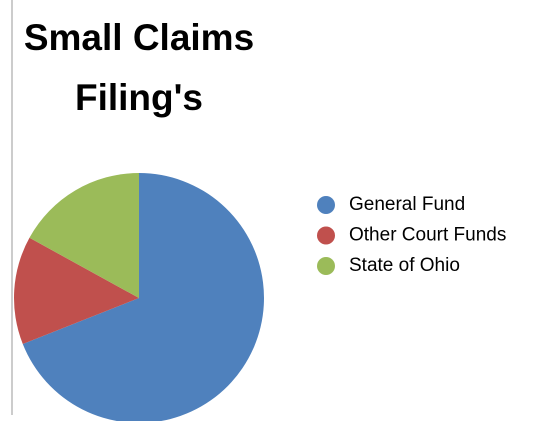 Image resolution: width=552 pixels, height=421 pixels. What do you see at coordinates (407, 204) in the screenshot?
I see `legend-label: General Fund` at bounding box center [407, 204].